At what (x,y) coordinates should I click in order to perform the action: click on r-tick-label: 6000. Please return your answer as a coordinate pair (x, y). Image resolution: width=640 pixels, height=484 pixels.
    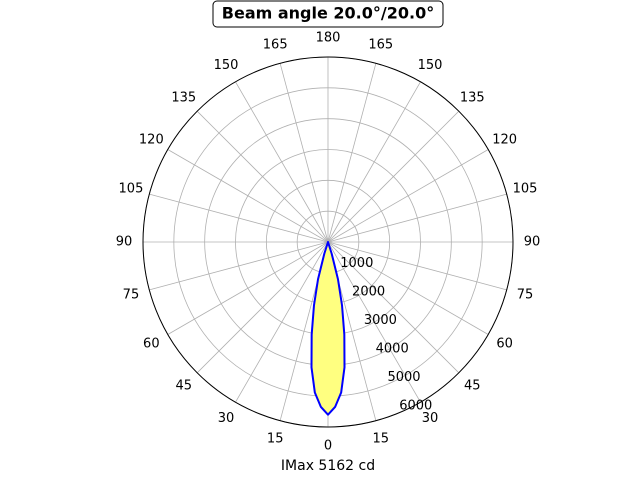
    Looking at the image, I should click on (415, 405).